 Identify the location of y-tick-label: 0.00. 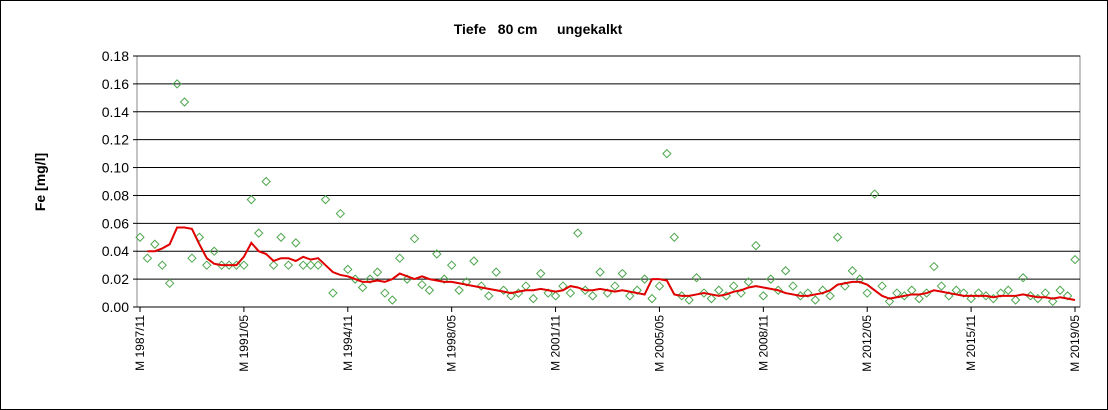
(115, 307).